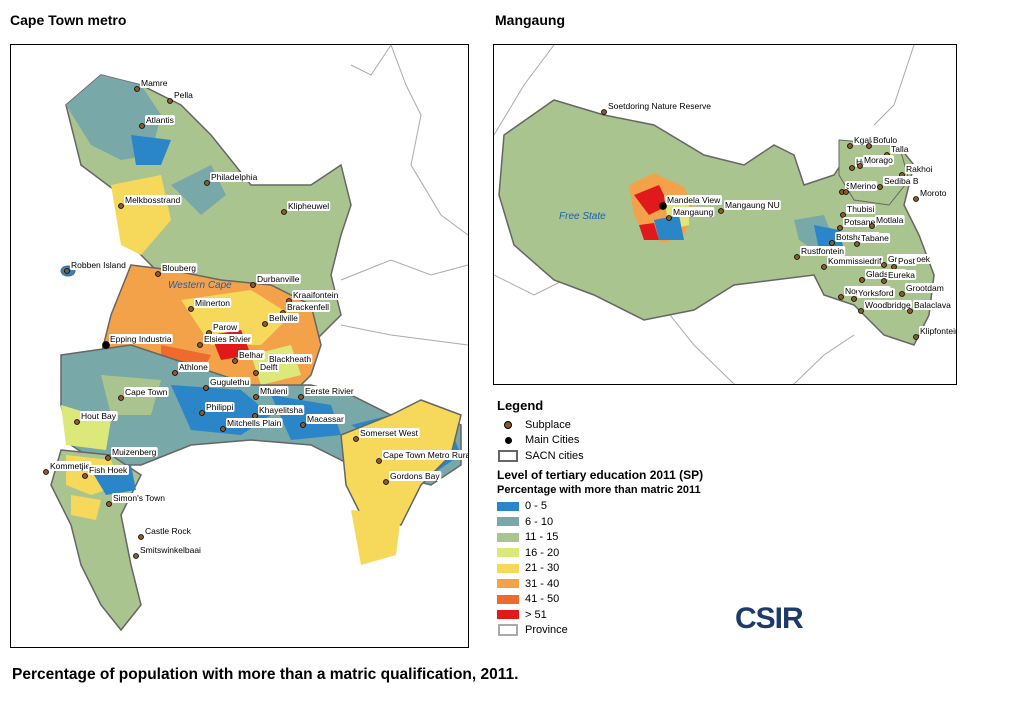 The height and width of the screenshot is (709, 1031). Describe the element at coordinates (316, 295) in the screenshot. I see `place-label: Kraaifontein` at that location.